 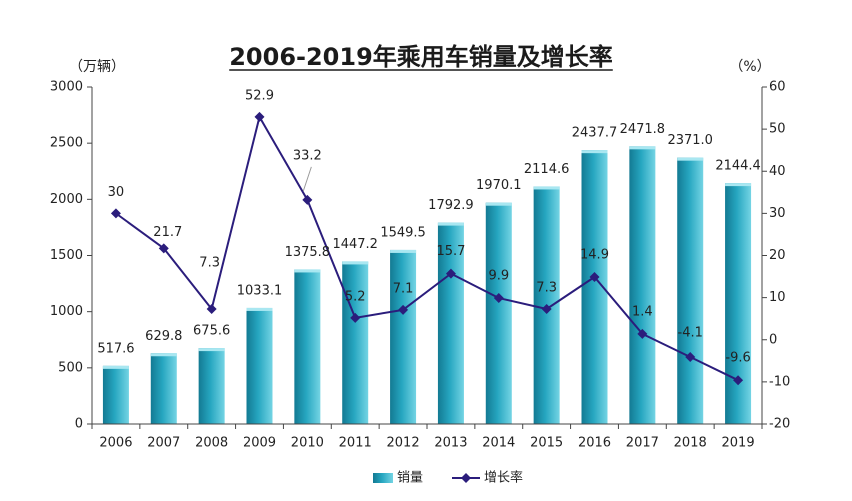 I want to click on sales-data-label: 1549.5, so click(x=403, y=232).